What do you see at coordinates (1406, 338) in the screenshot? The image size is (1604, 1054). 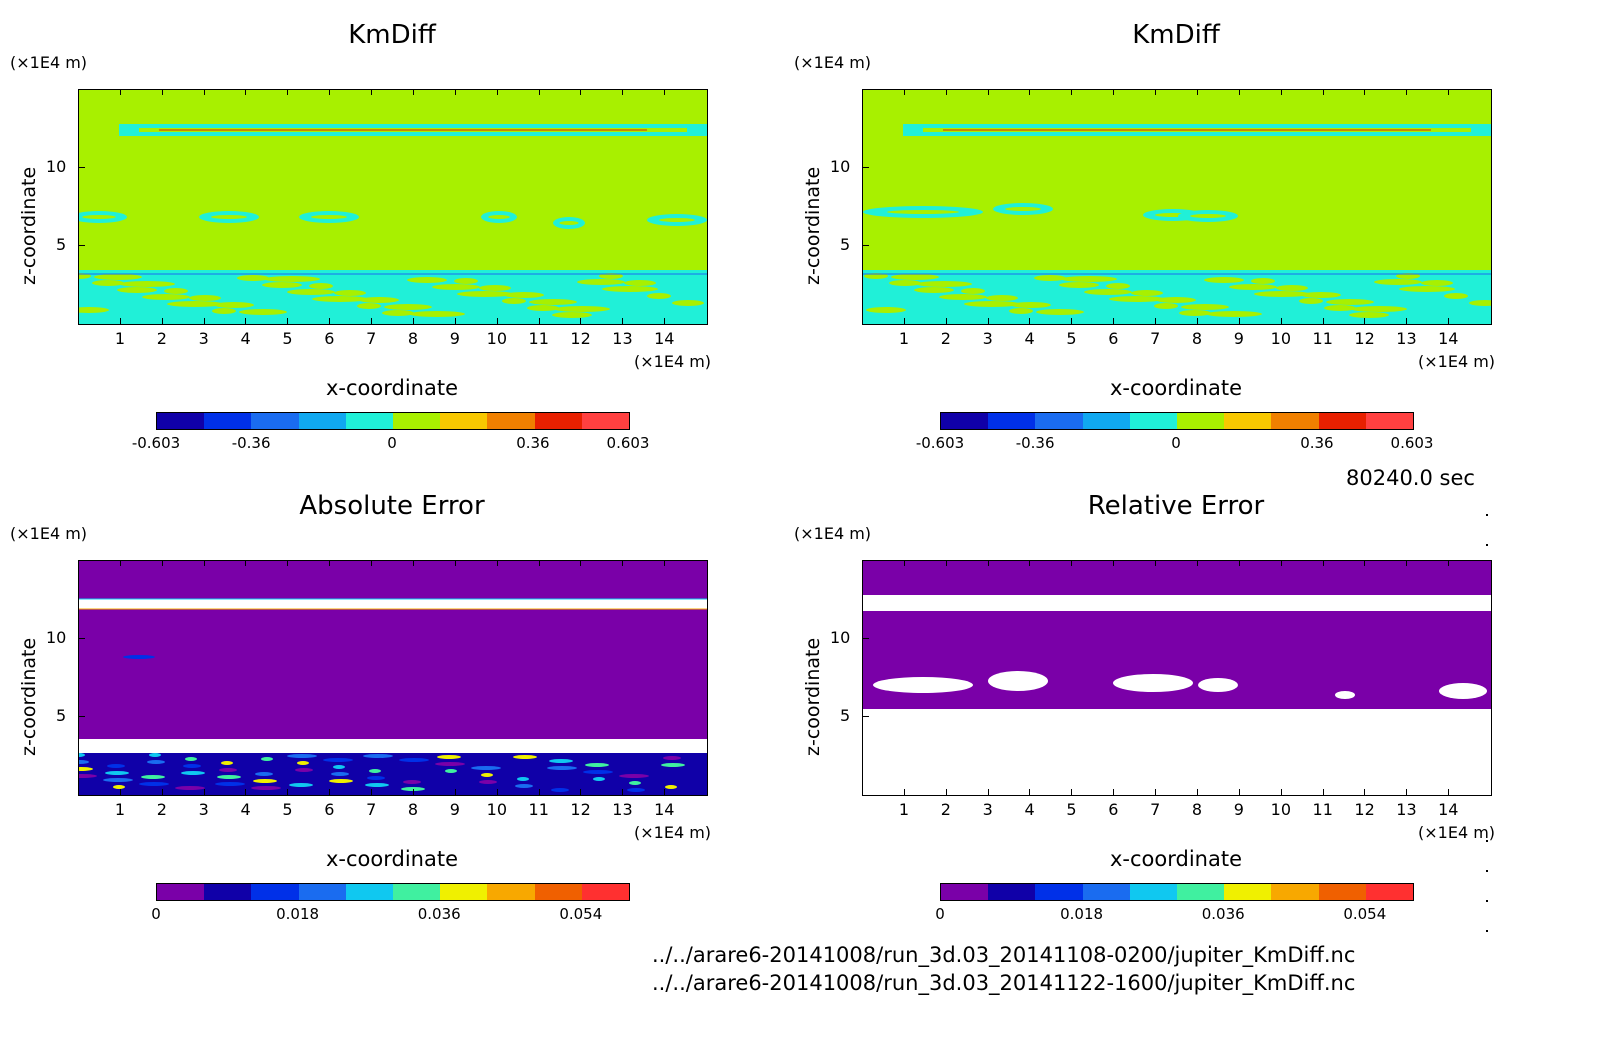 I see `x-tick-label: 13` at bounding box center [1406, 338].